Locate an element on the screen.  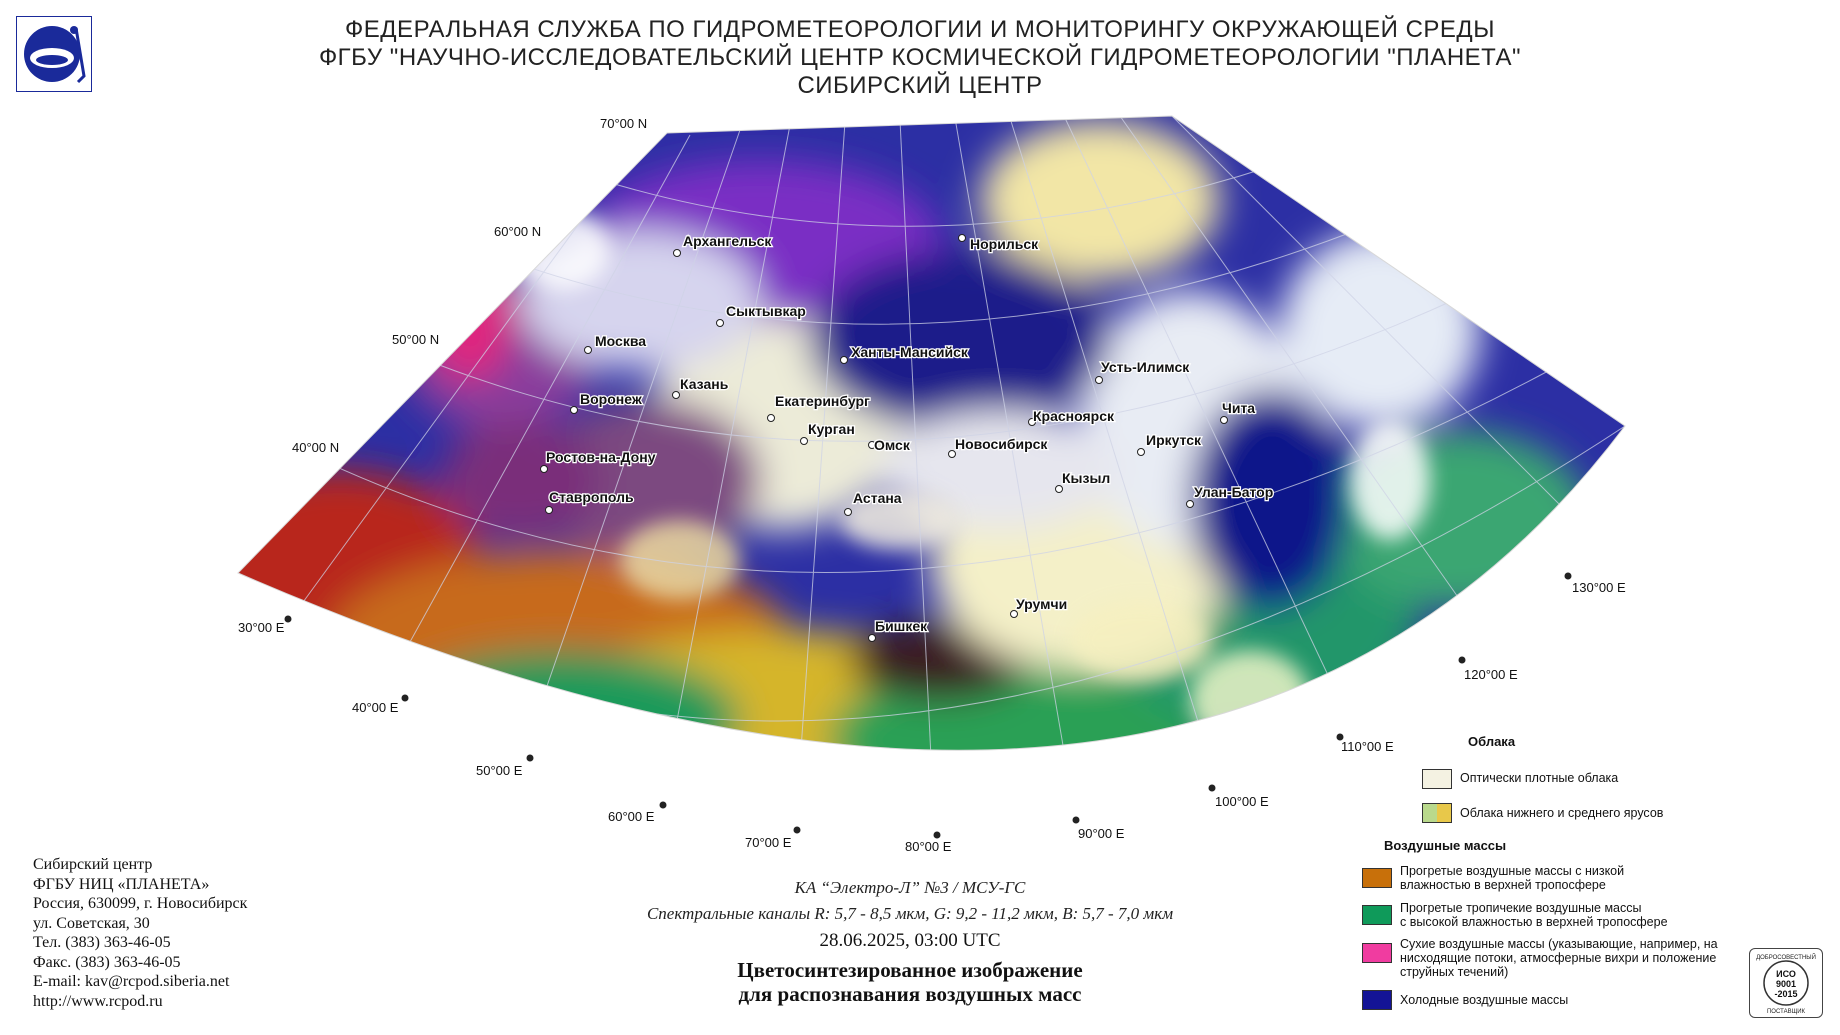
legend-label-low-mid-clouds: Облака нижнего и среднего ярусов is located at coordinates (1562, 813).